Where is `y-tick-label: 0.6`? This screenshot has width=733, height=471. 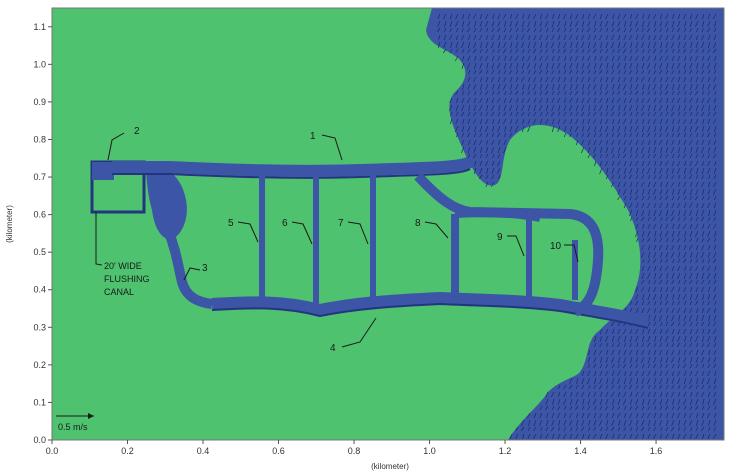
y-tick-label: 0.6 is located at coordinates (39, 215).